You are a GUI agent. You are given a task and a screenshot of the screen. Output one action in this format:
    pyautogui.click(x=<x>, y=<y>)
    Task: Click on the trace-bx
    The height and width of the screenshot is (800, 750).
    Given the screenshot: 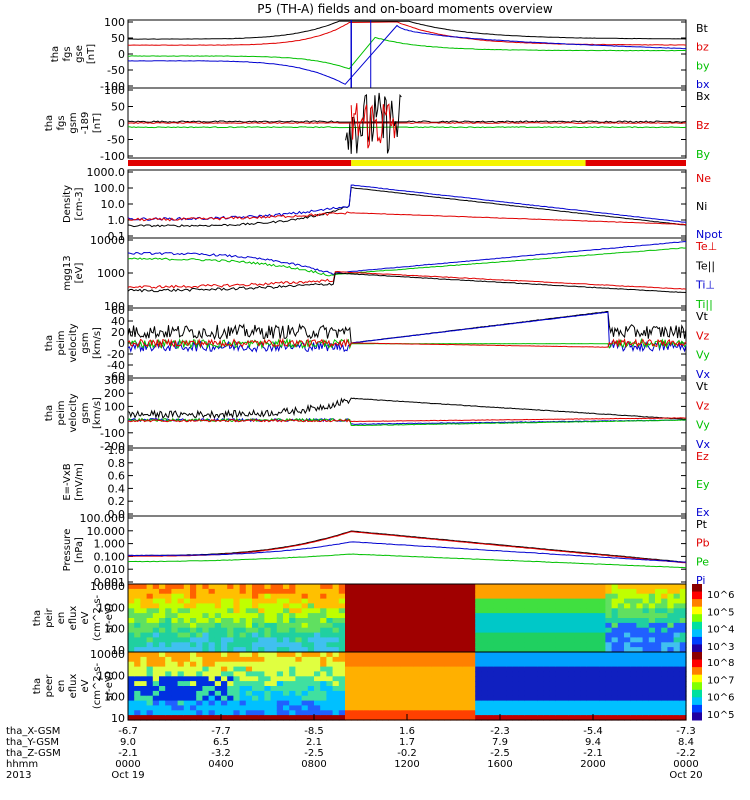 What is the action you would take?
    pyautogui.click(x=407, y=54)
    